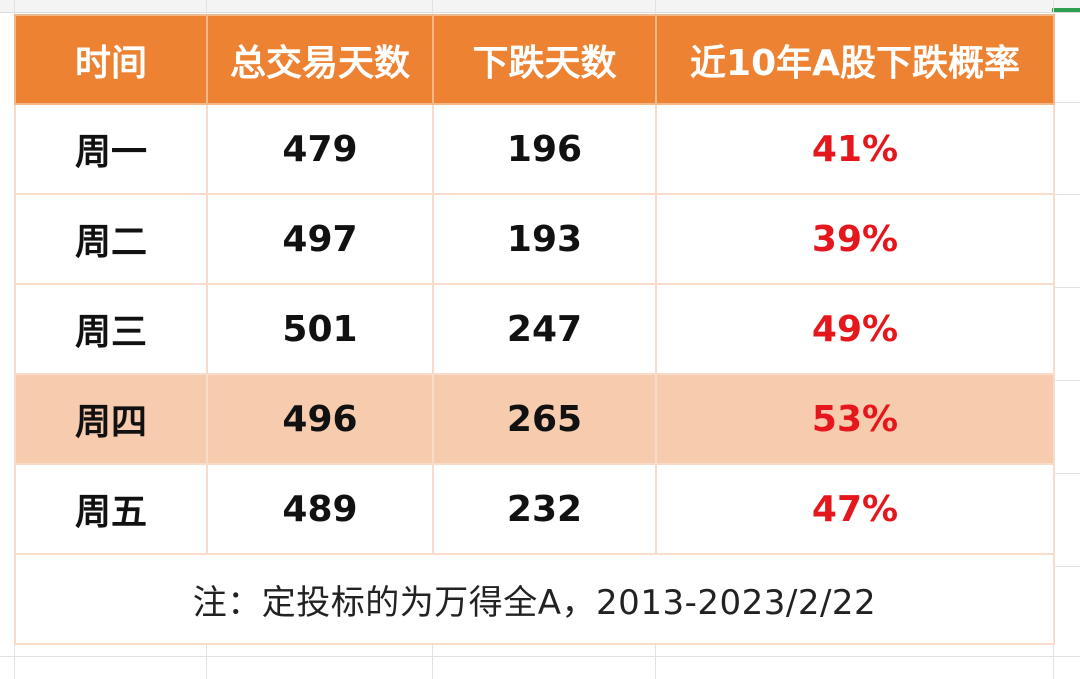  Describe the element at coordinates (544, 239) in the screenshot. I see `cell-down: 193` at that location.